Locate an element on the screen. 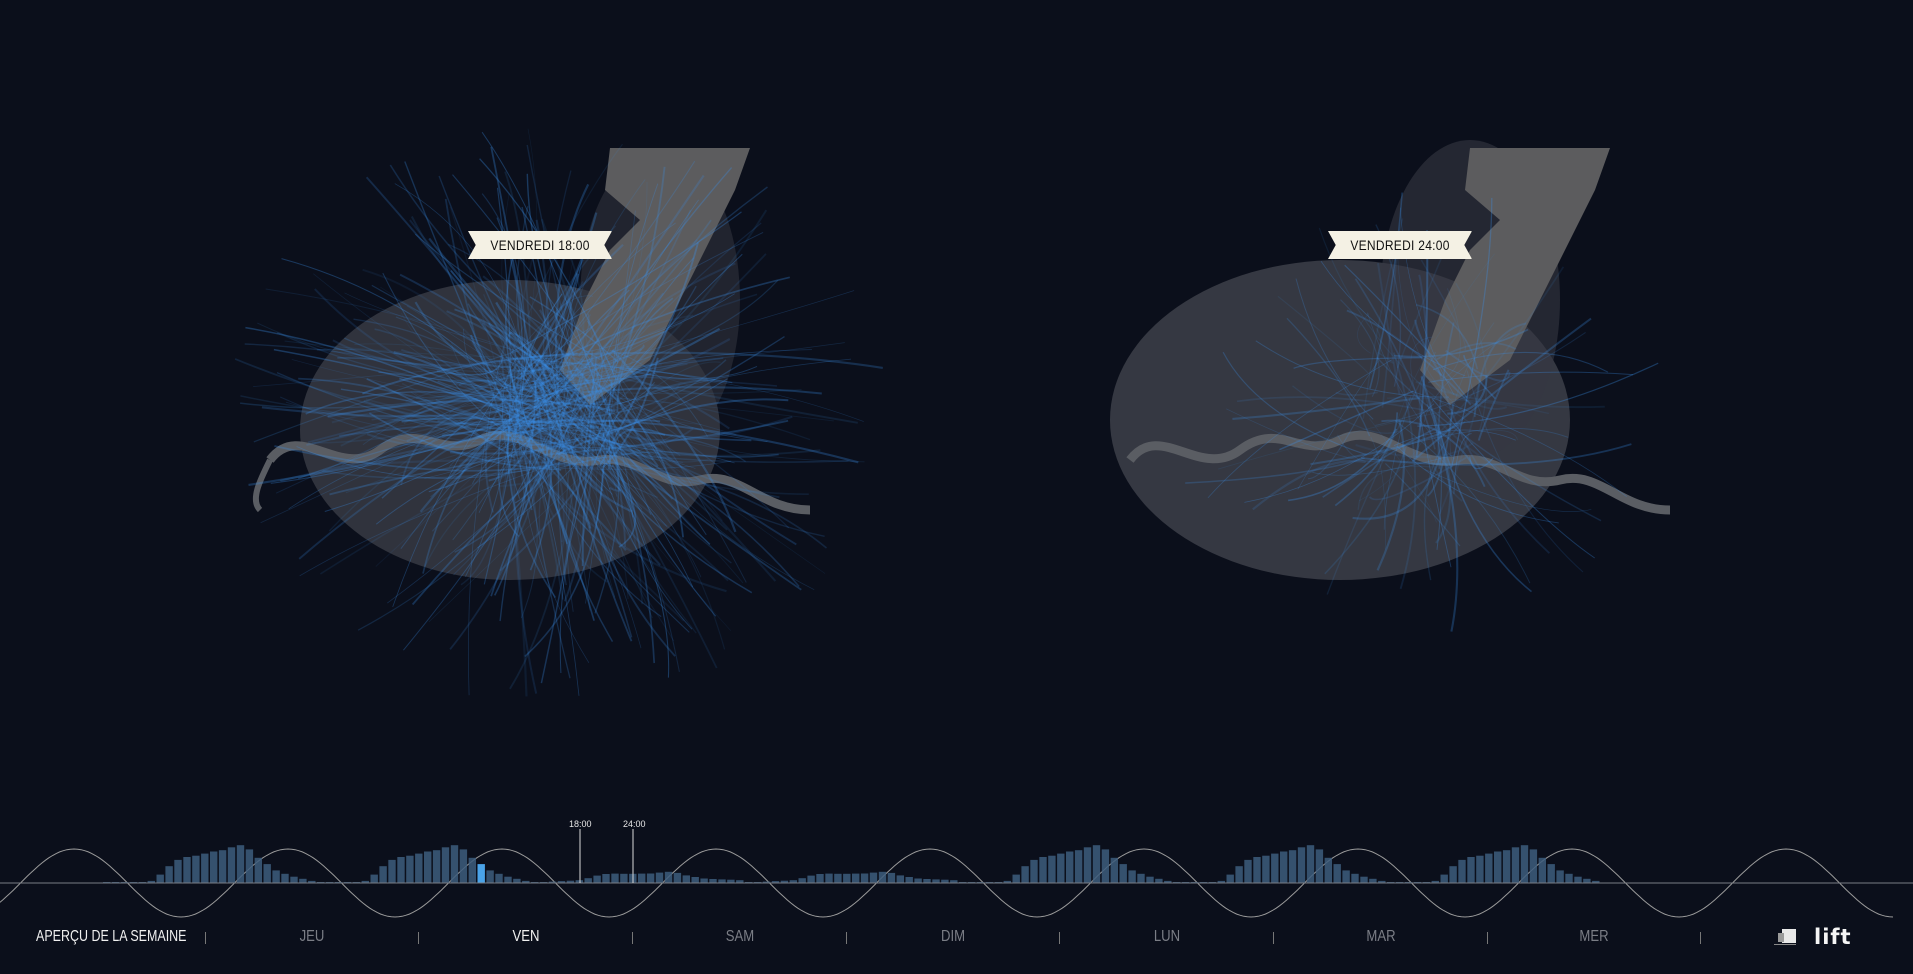  day-tab-dim: DIM is located at coordinates (953, 936).